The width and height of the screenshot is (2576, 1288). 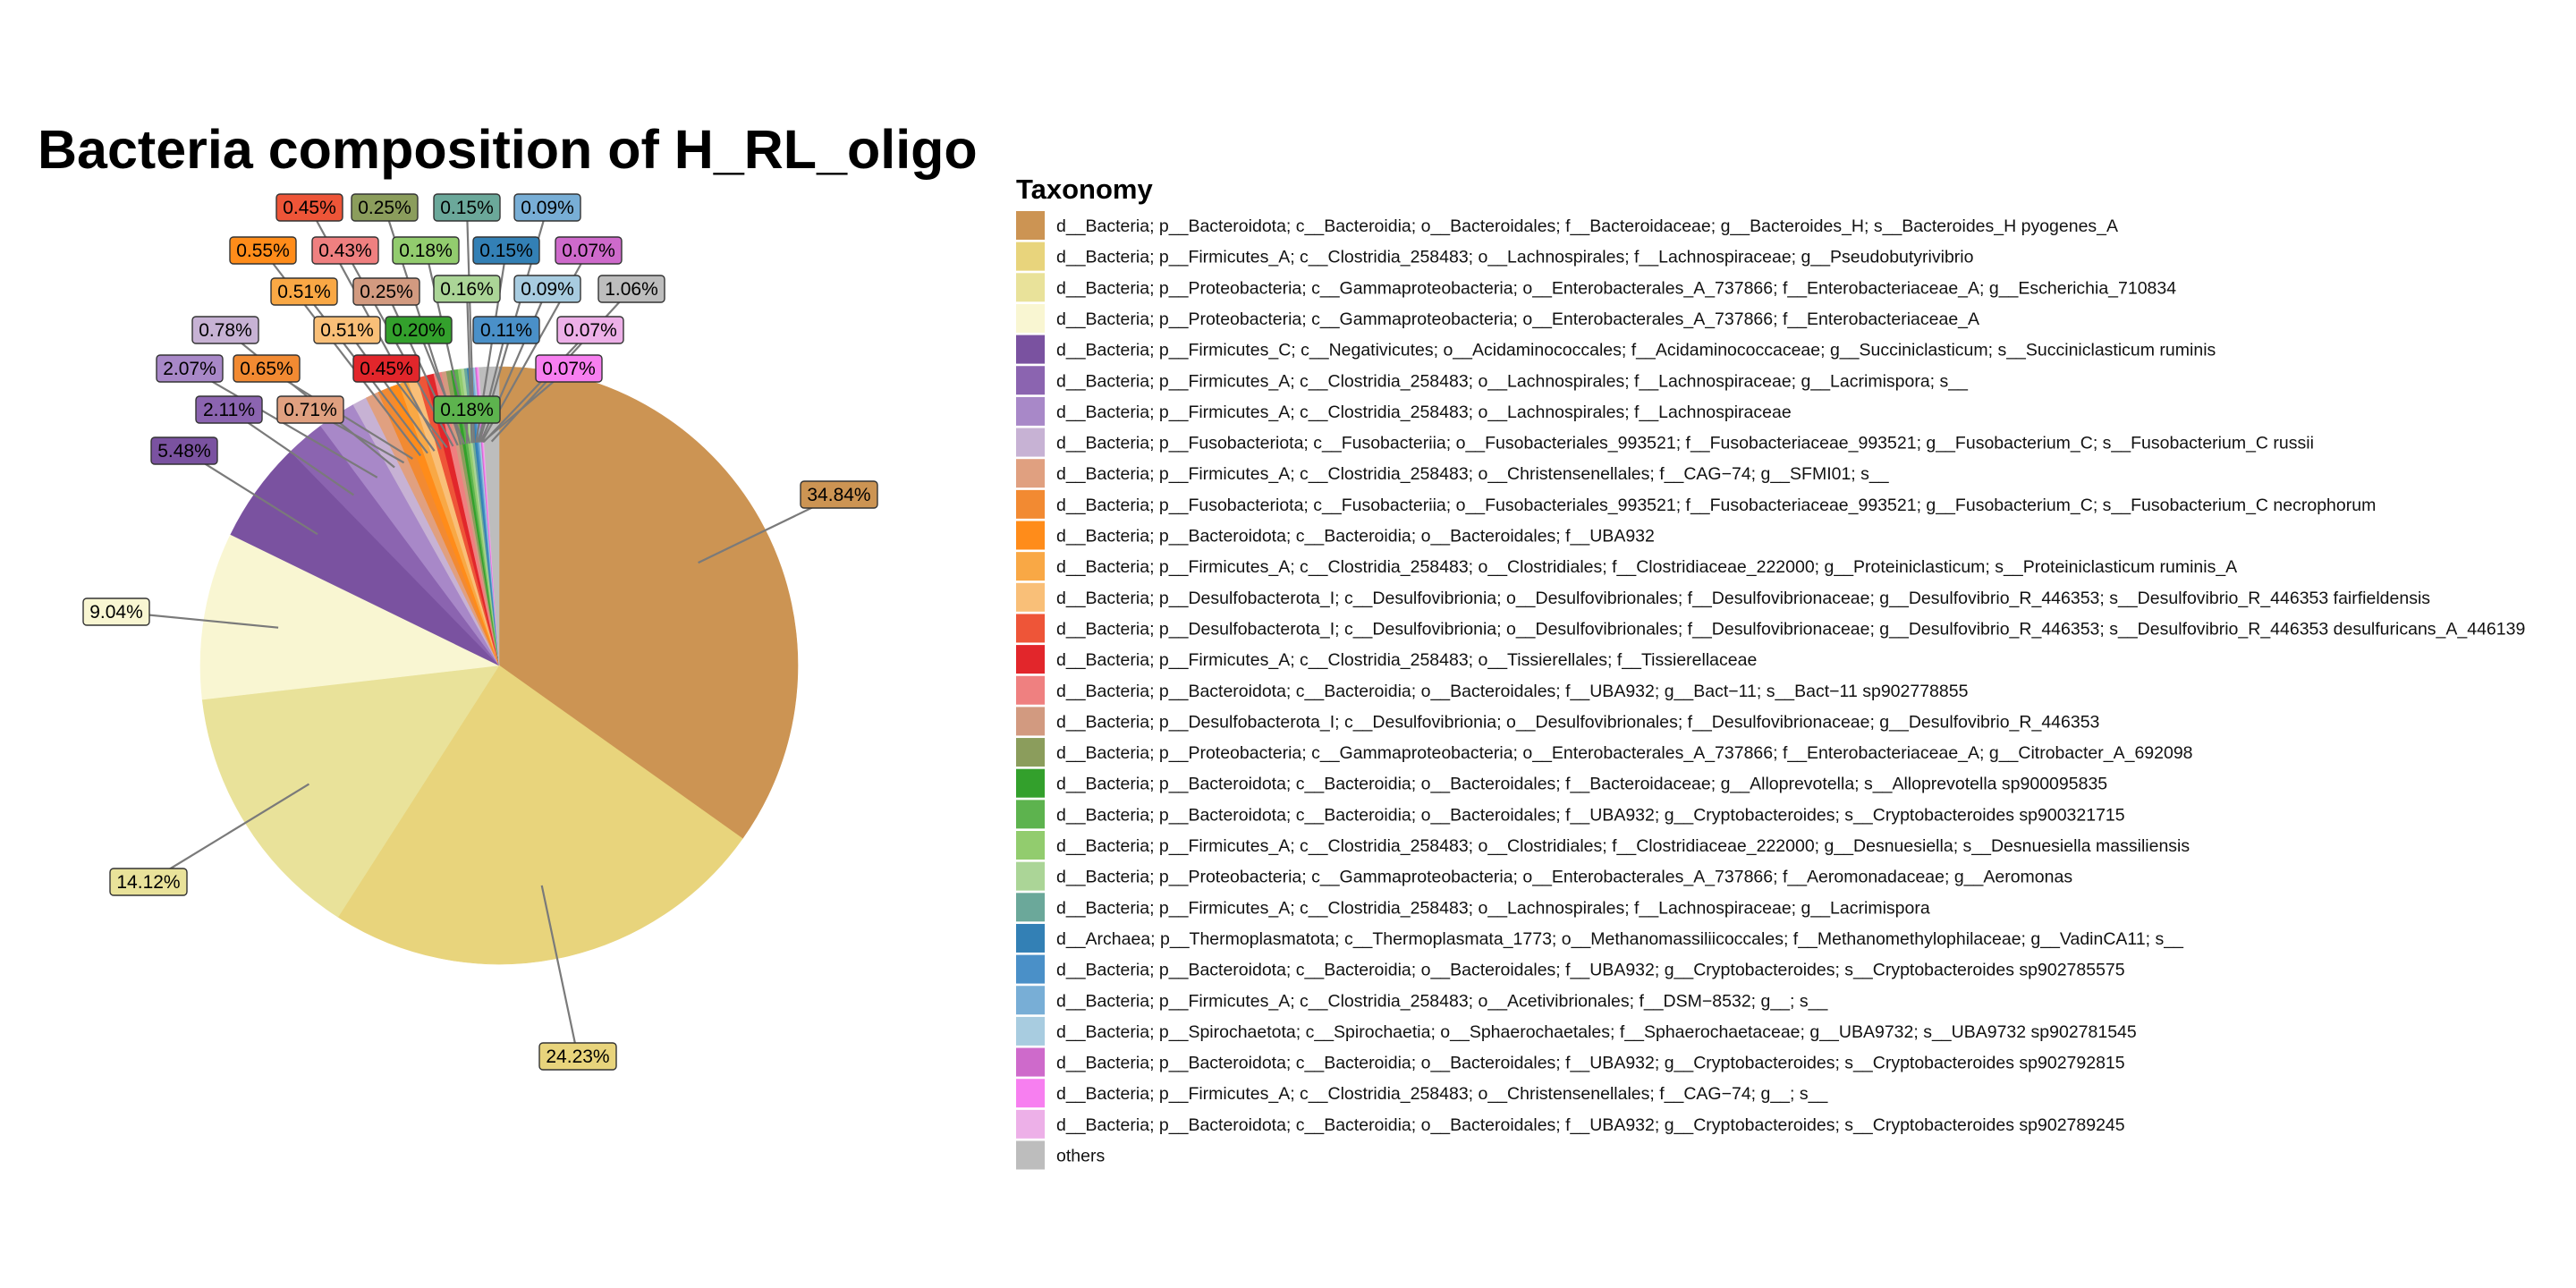 I want to click on slice-value-label: 34.84%, so click(x=838, y=495).